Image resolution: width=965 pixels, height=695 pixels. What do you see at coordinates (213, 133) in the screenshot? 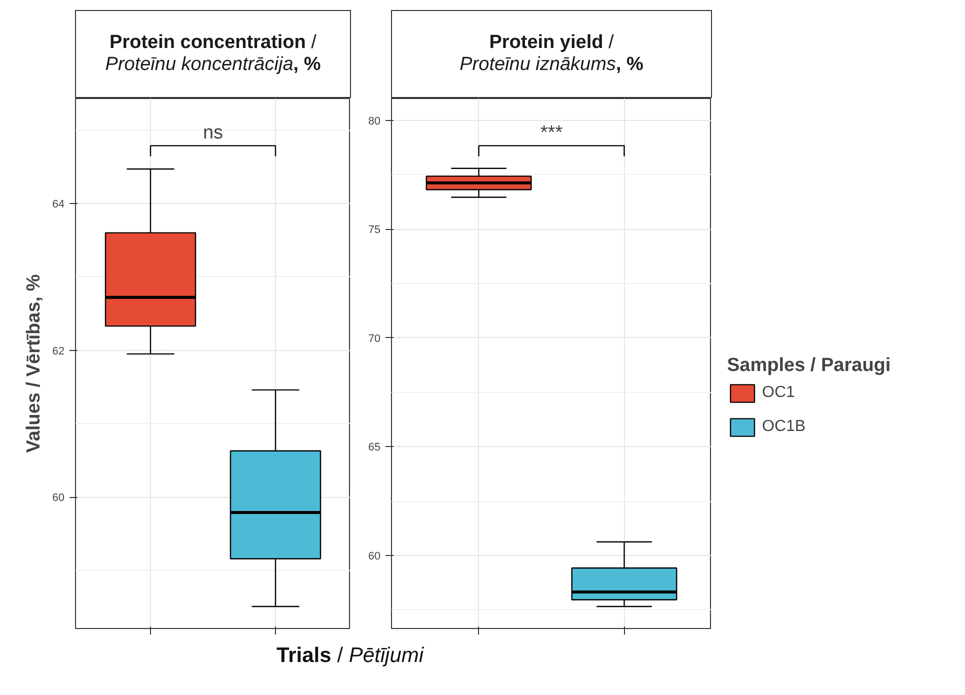
I see `annotation: ns` at bounding box center [213, 133].